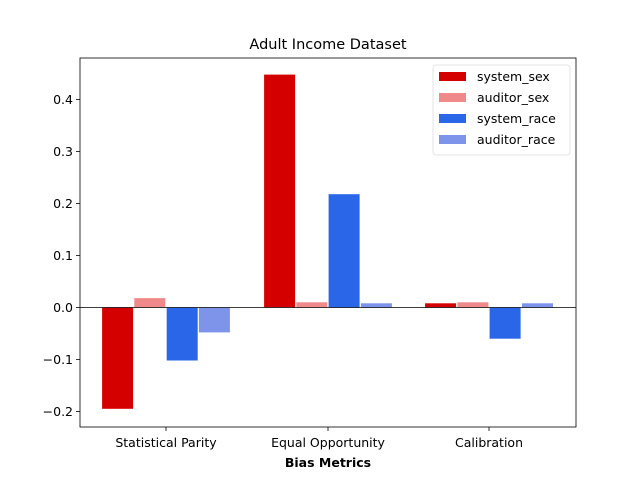  I want to click on legend-swatch-auditor_sex, so click(452, 97).